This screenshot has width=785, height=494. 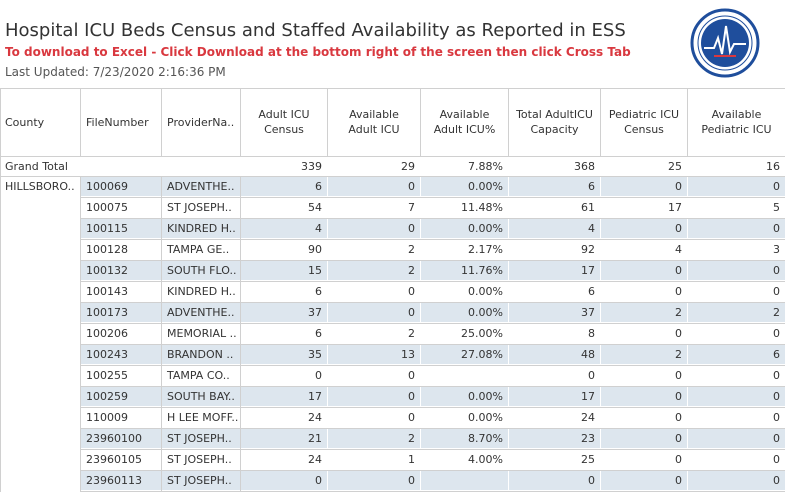 What do you see at coordinates (284, 228) in the screenshot?
I see `adult-icu-census-cell: 4` at bounding box center [284, 228].